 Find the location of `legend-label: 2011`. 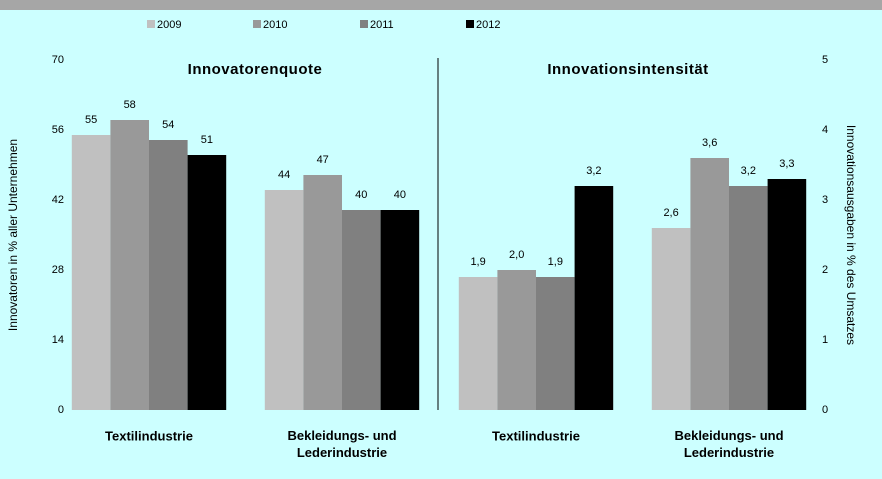

legend-label: 2011 is located at coordinates (382, 25).